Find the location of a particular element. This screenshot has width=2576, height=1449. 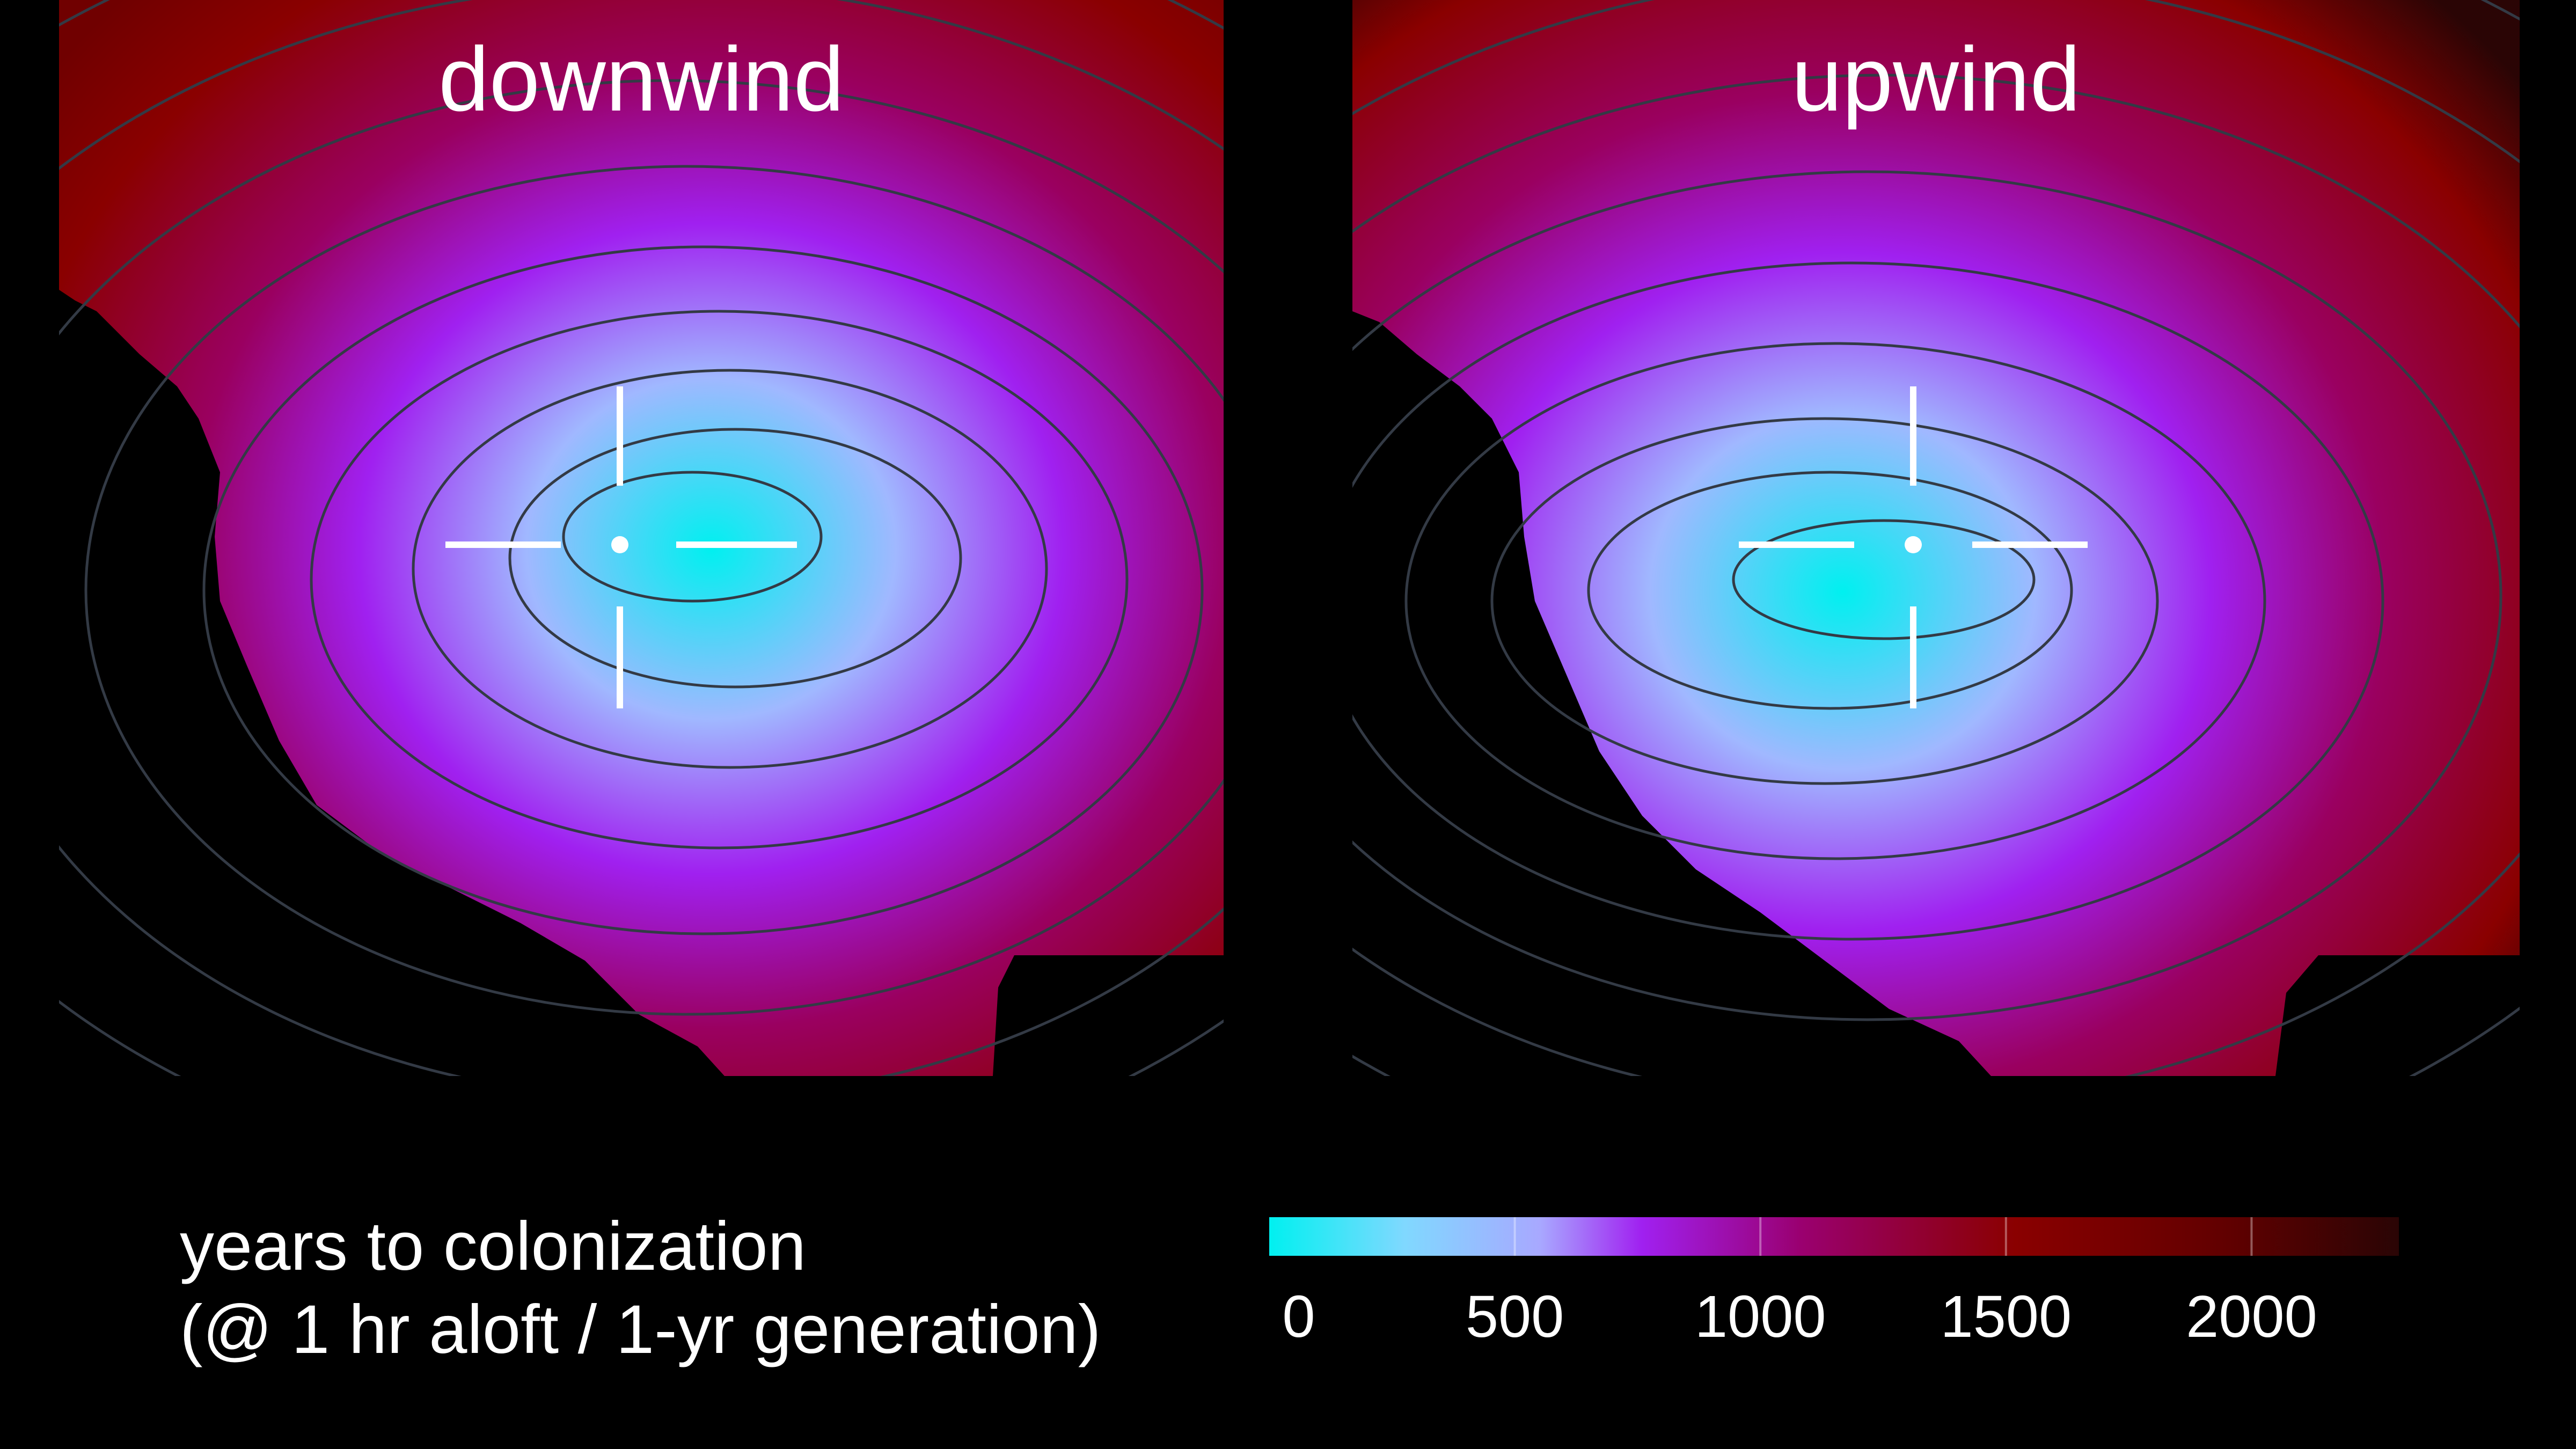

upwind-crosshair is located at coordinates (1913, 547).